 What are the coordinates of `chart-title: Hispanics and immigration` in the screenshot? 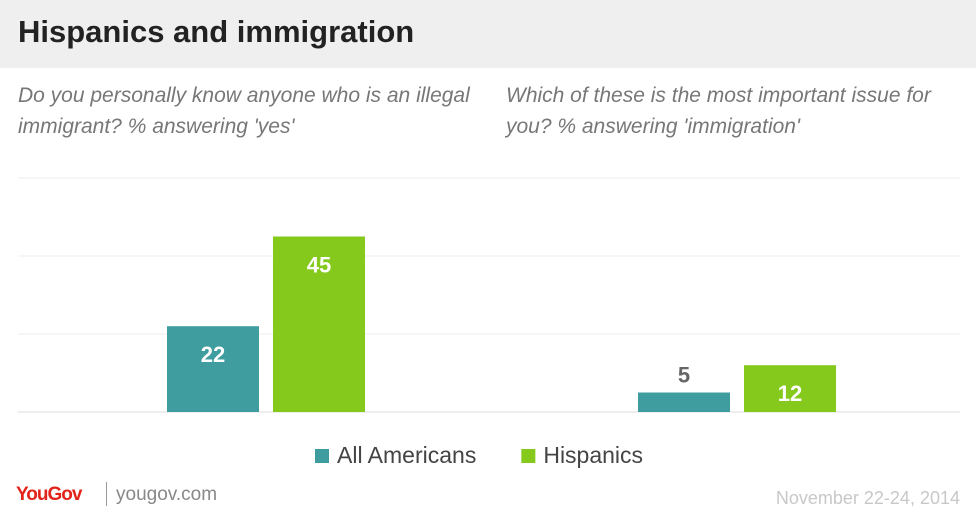 It's located at (216, 31).